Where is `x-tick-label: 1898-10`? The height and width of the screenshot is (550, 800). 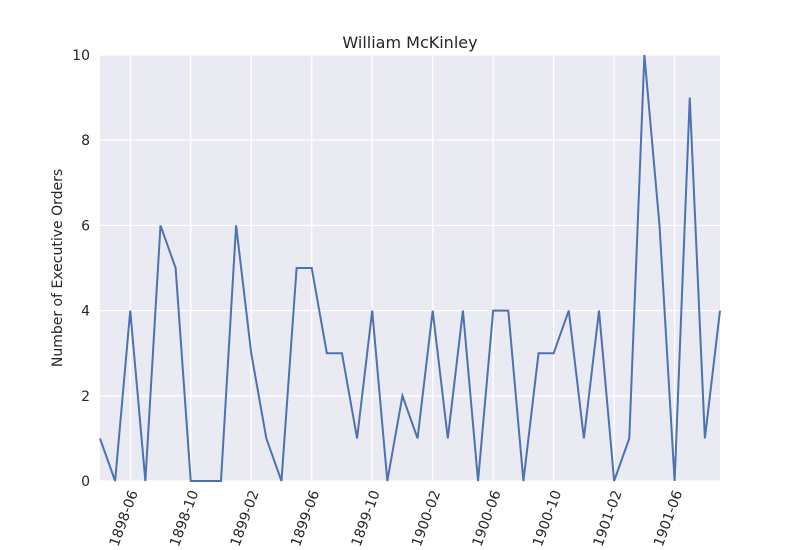 x-tick-label: 1898-10 is located at coordinates (184, 518).